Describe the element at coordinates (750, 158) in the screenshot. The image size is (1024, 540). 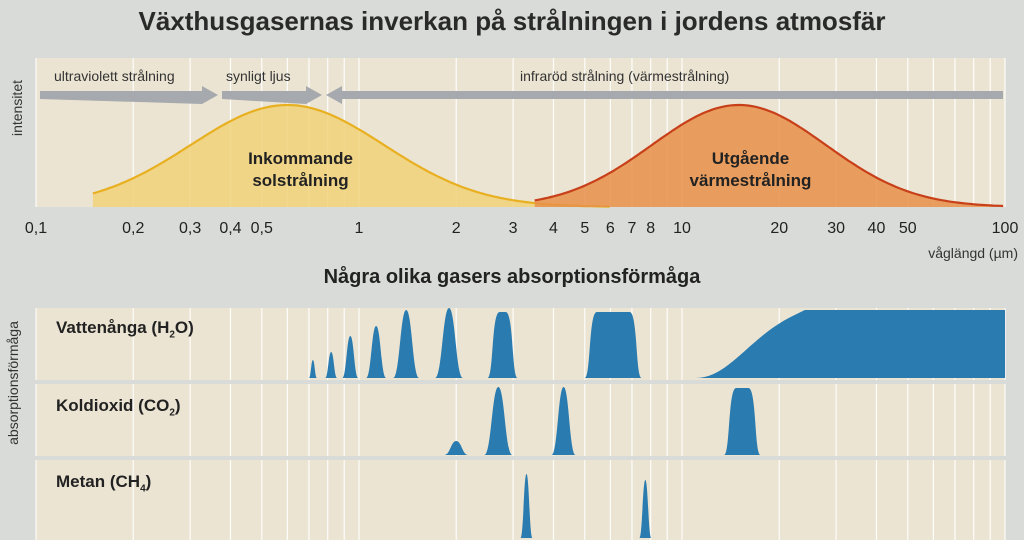
I see `outgoing-heat-line1: Utgående` at that location.